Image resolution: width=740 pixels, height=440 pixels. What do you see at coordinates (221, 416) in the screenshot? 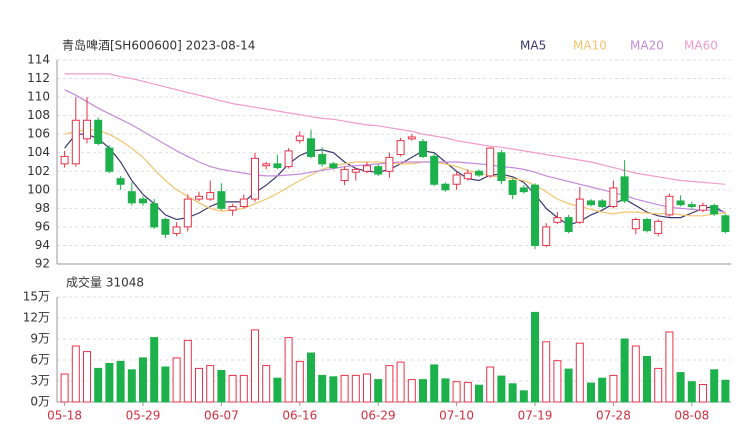
I see `x-tick-label: 06-07` at bounding box center [221, 416].